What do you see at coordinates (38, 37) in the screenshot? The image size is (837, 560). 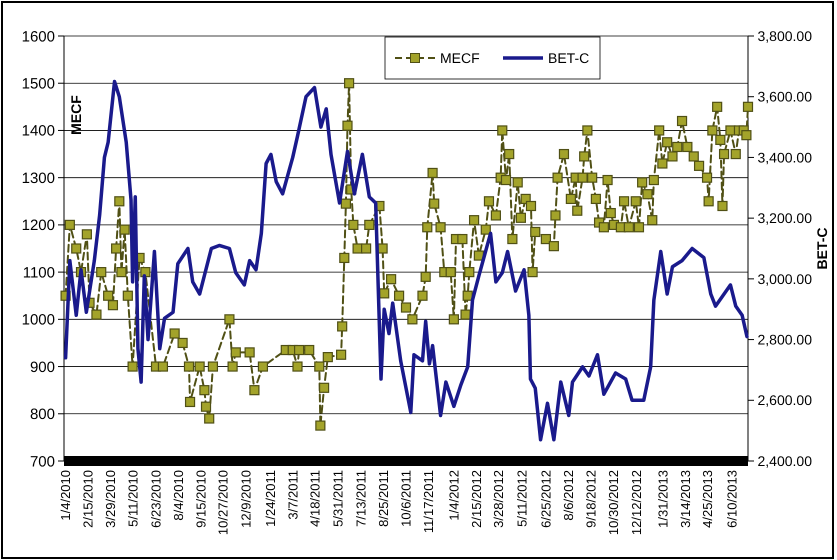 I see `y-tick-label: 1600` at bounding box center [38, 37].